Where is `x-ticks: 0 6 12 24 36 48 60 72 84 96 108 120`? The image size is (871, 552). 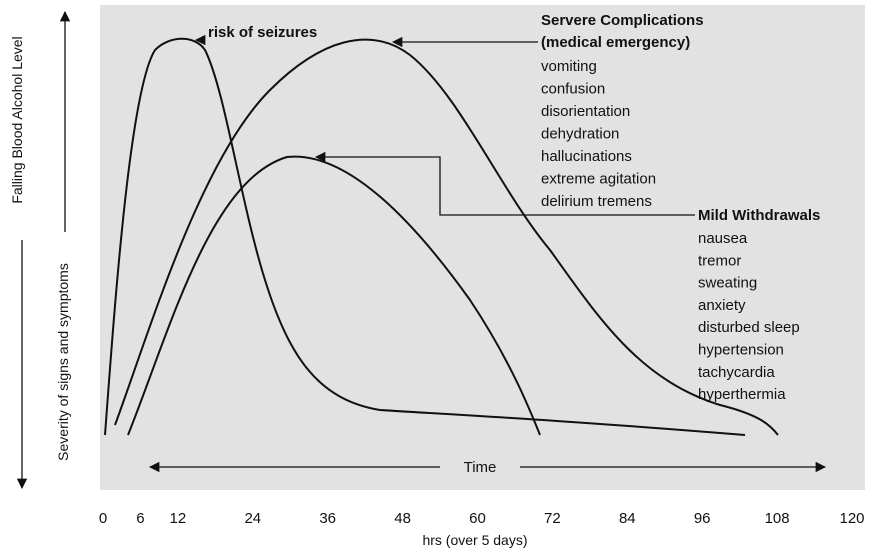
x-ticks: 0 6 12 24 36 48 60 72 84 96 108 120 is located at coordinates (482, 518).